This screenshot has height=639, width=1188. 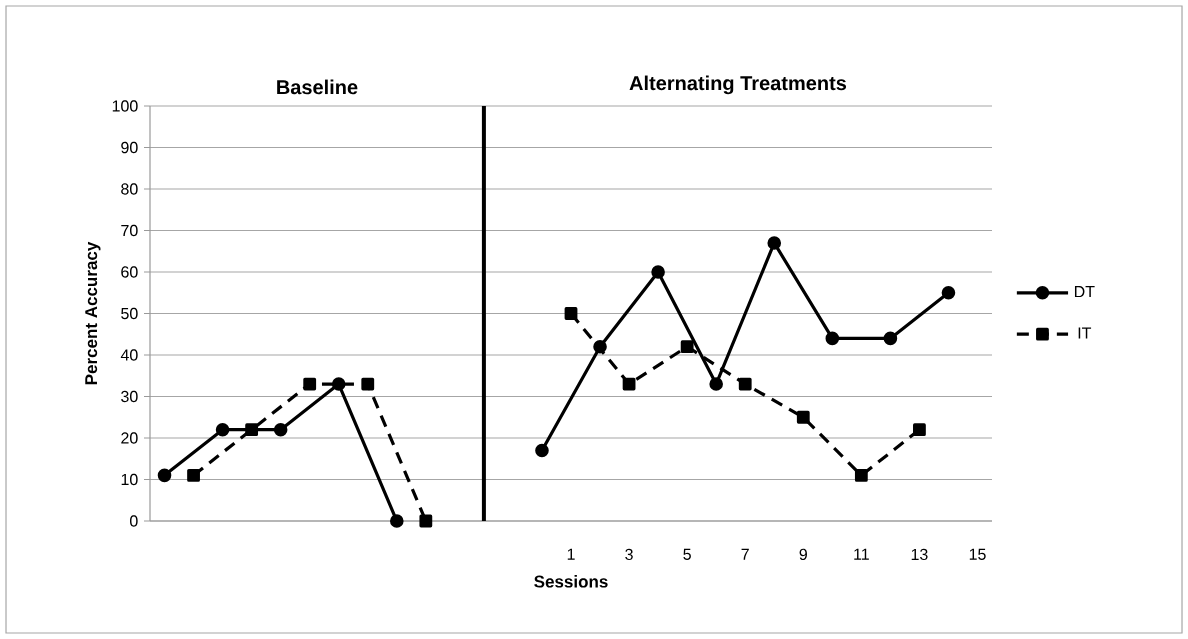 What do you see at coordinates (129, 479) in the screenshot?
I see `y-tick-label: 10` at bounding box center [129, 479].